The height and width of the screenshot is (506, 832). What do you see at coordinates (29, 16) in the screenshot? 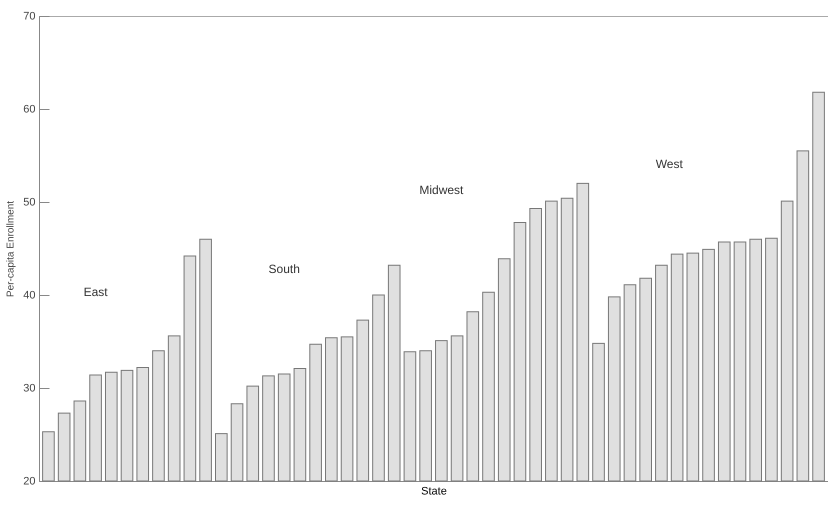
I see `y-tick-label: 70` at bounding box center [29, 16].